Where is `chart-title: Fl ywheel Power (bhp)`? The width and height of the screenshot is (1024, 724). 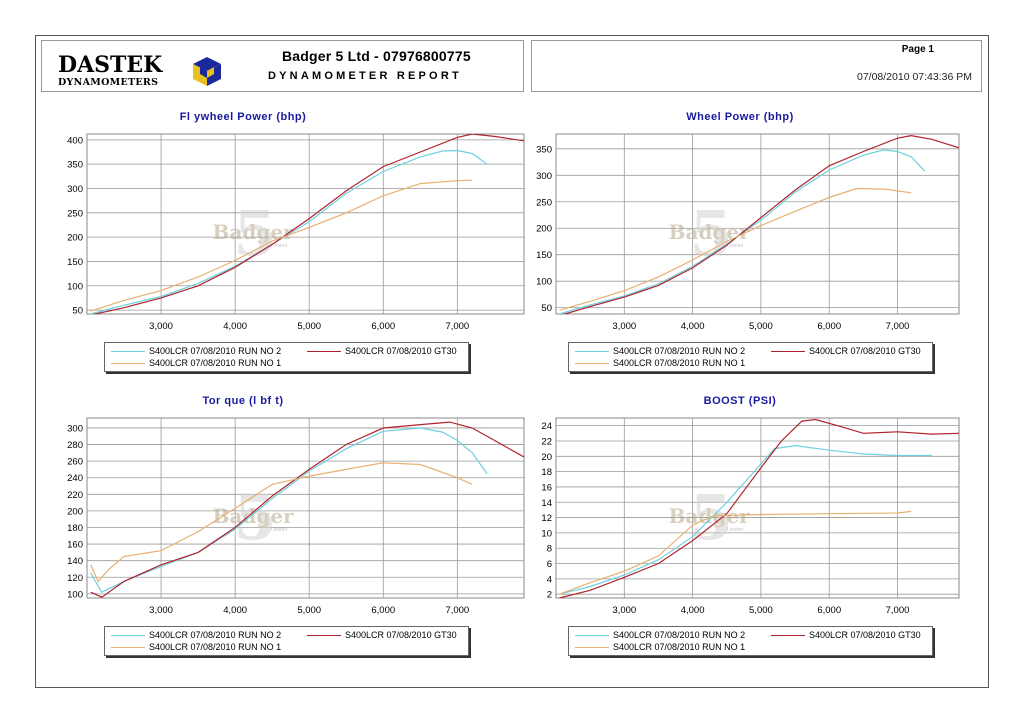
chart-title: Fl ywheel Power (bhp) is located at coordinates (243, 117).